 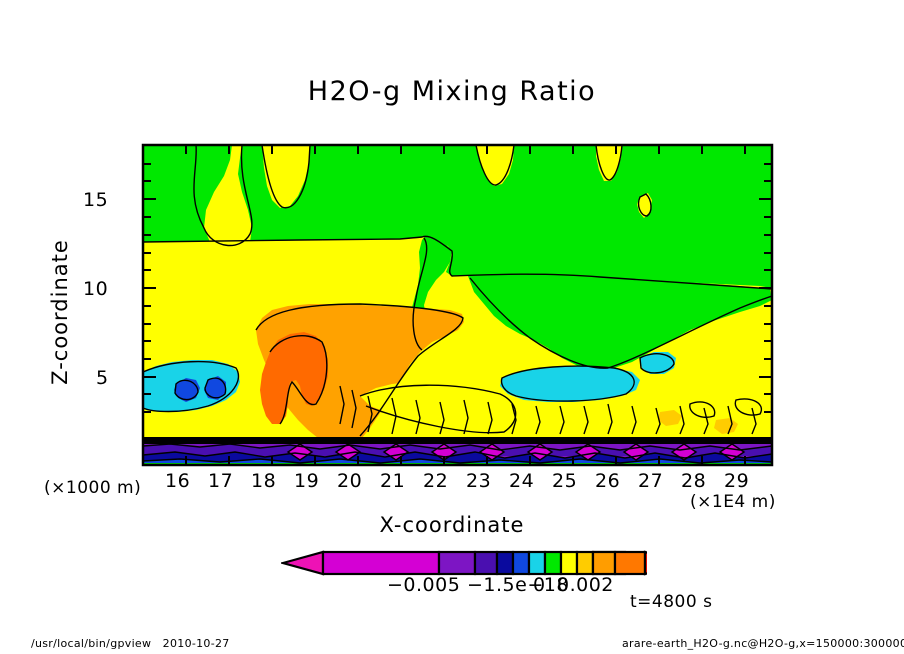 What do you see at coordinates (96, 289) in the screenshot?
I see `y-tick-label-10: 10` at bounding box center [96, 289].